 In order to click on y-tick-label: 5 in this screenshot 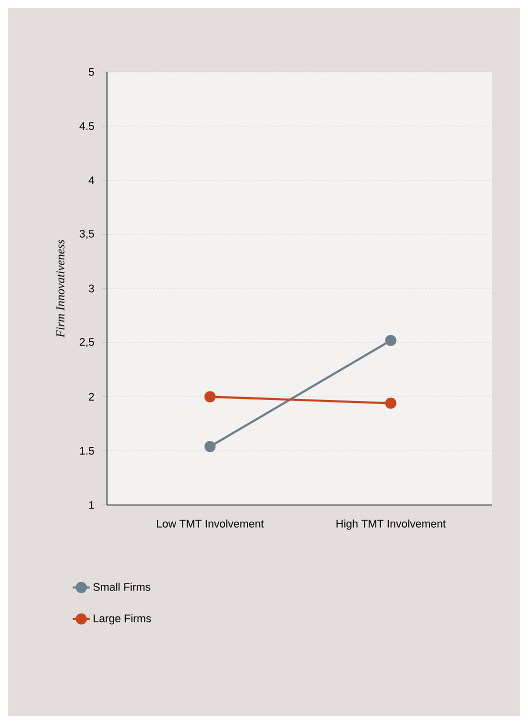, I will do `click(91, 72)`.